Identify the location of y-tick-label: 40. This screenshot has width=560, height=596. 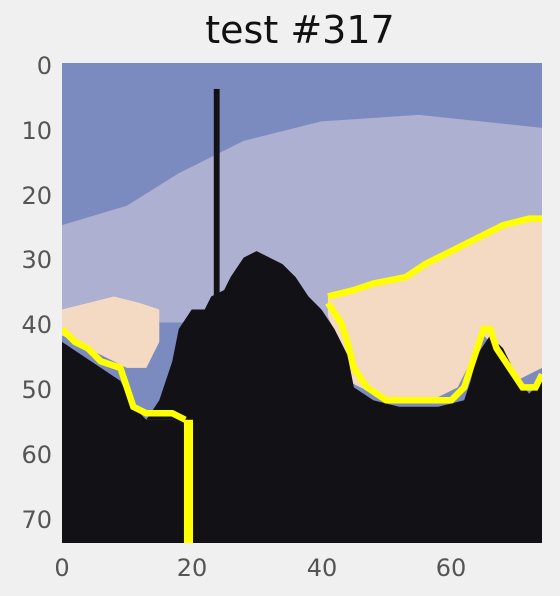
(36, 325).